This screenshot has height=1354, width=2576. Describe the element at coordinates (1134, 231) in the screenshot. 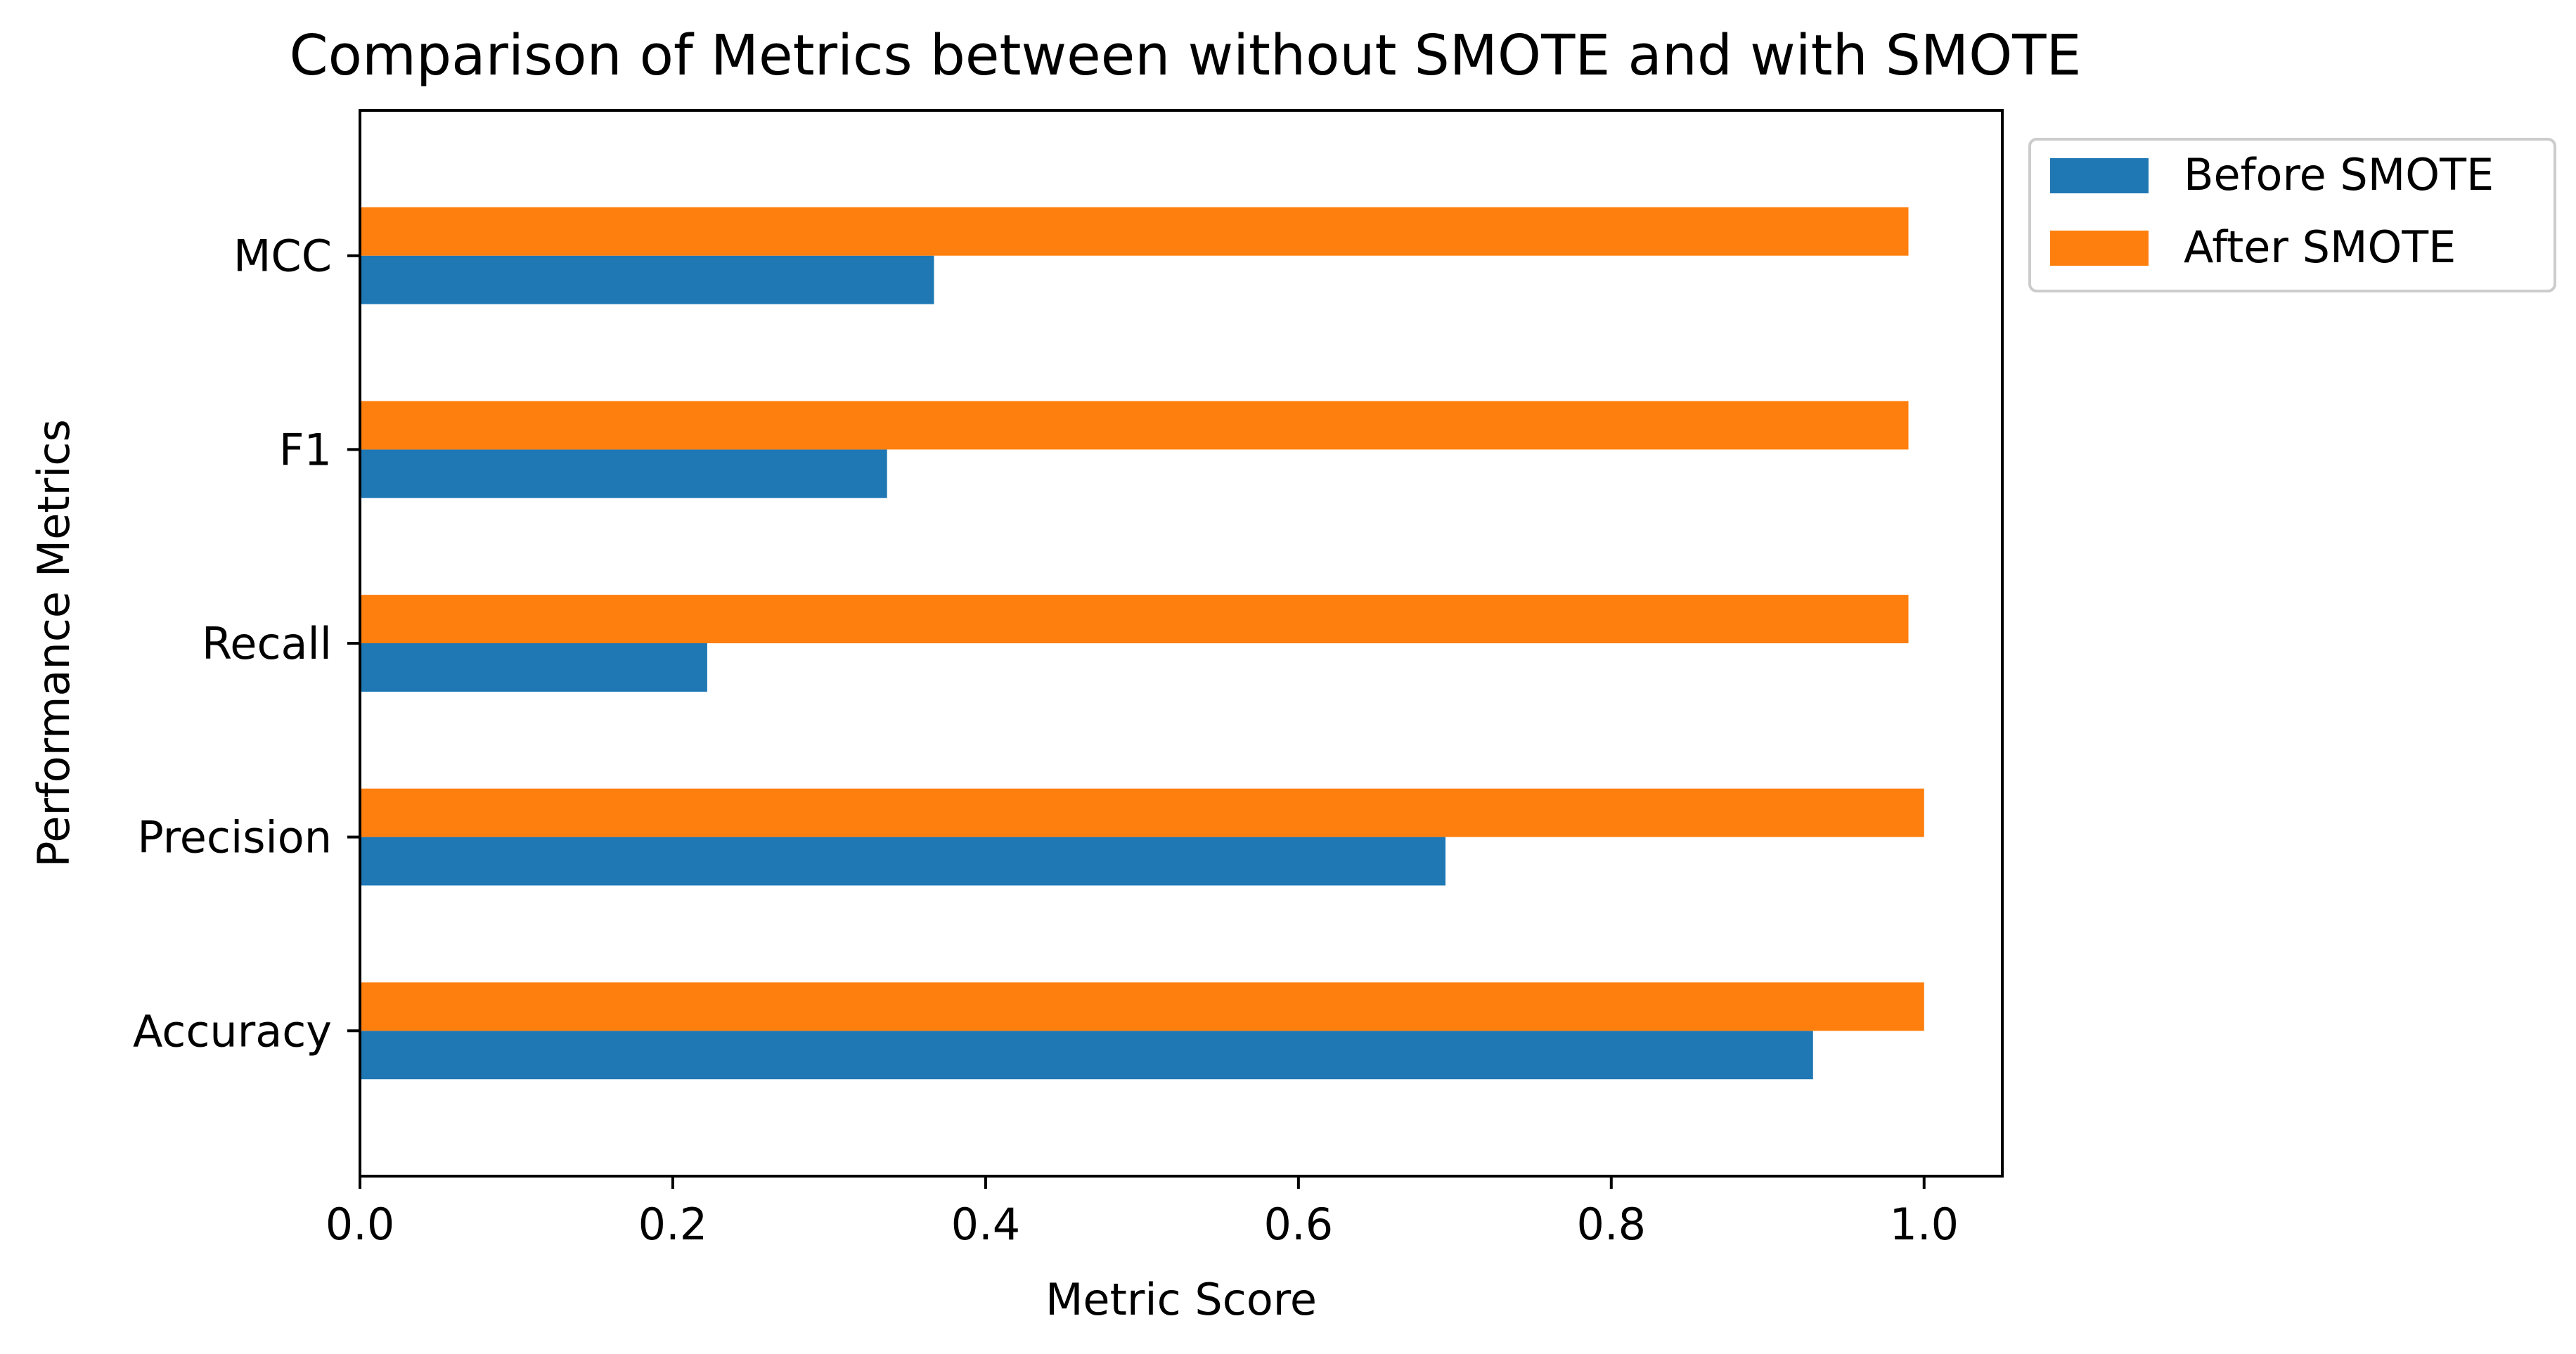

I see `bar-after-mcc` at that location.